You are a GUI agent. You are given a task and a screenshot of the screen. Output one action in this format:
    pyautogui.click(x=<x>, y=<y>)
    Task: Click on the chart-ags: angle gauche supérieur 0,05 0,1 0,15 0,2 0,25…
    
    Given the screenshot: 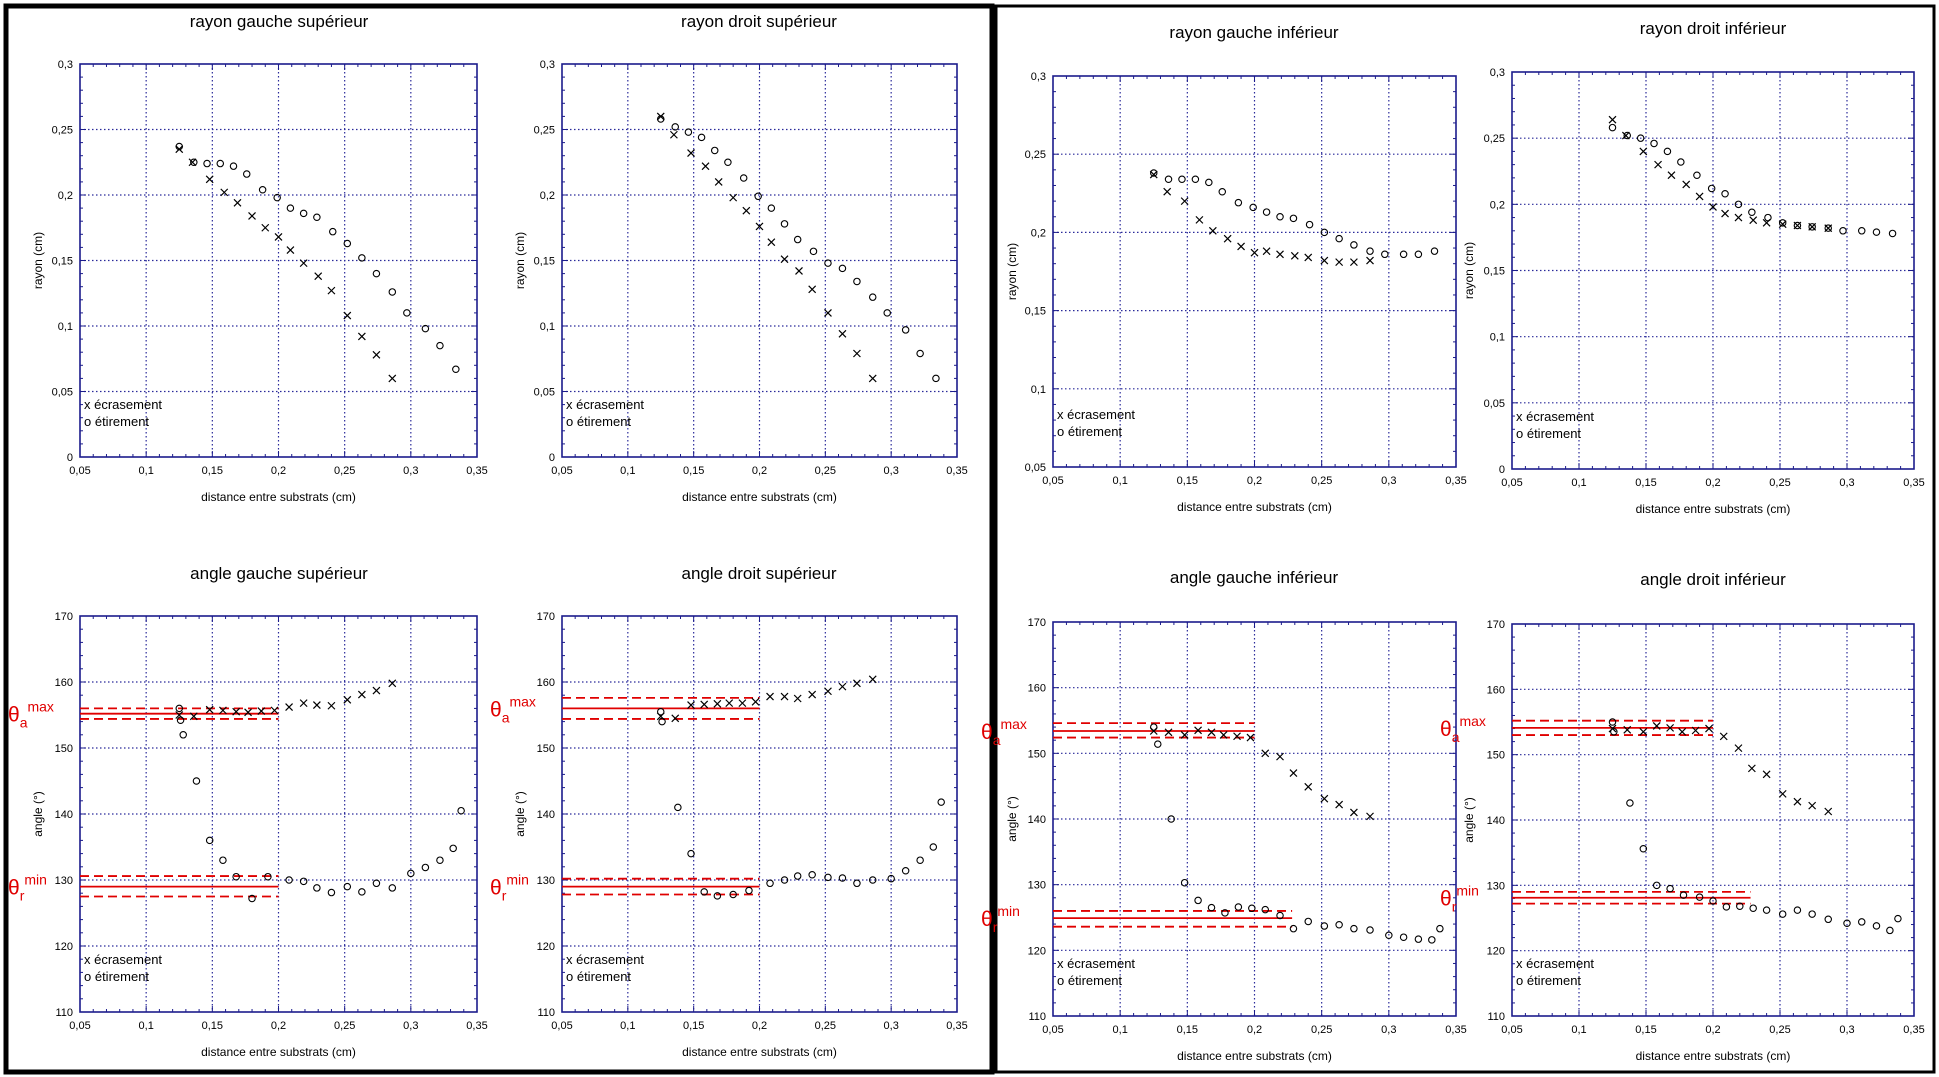 What is the action you would take?
    pyautogui.click(x=248, y=811)
    